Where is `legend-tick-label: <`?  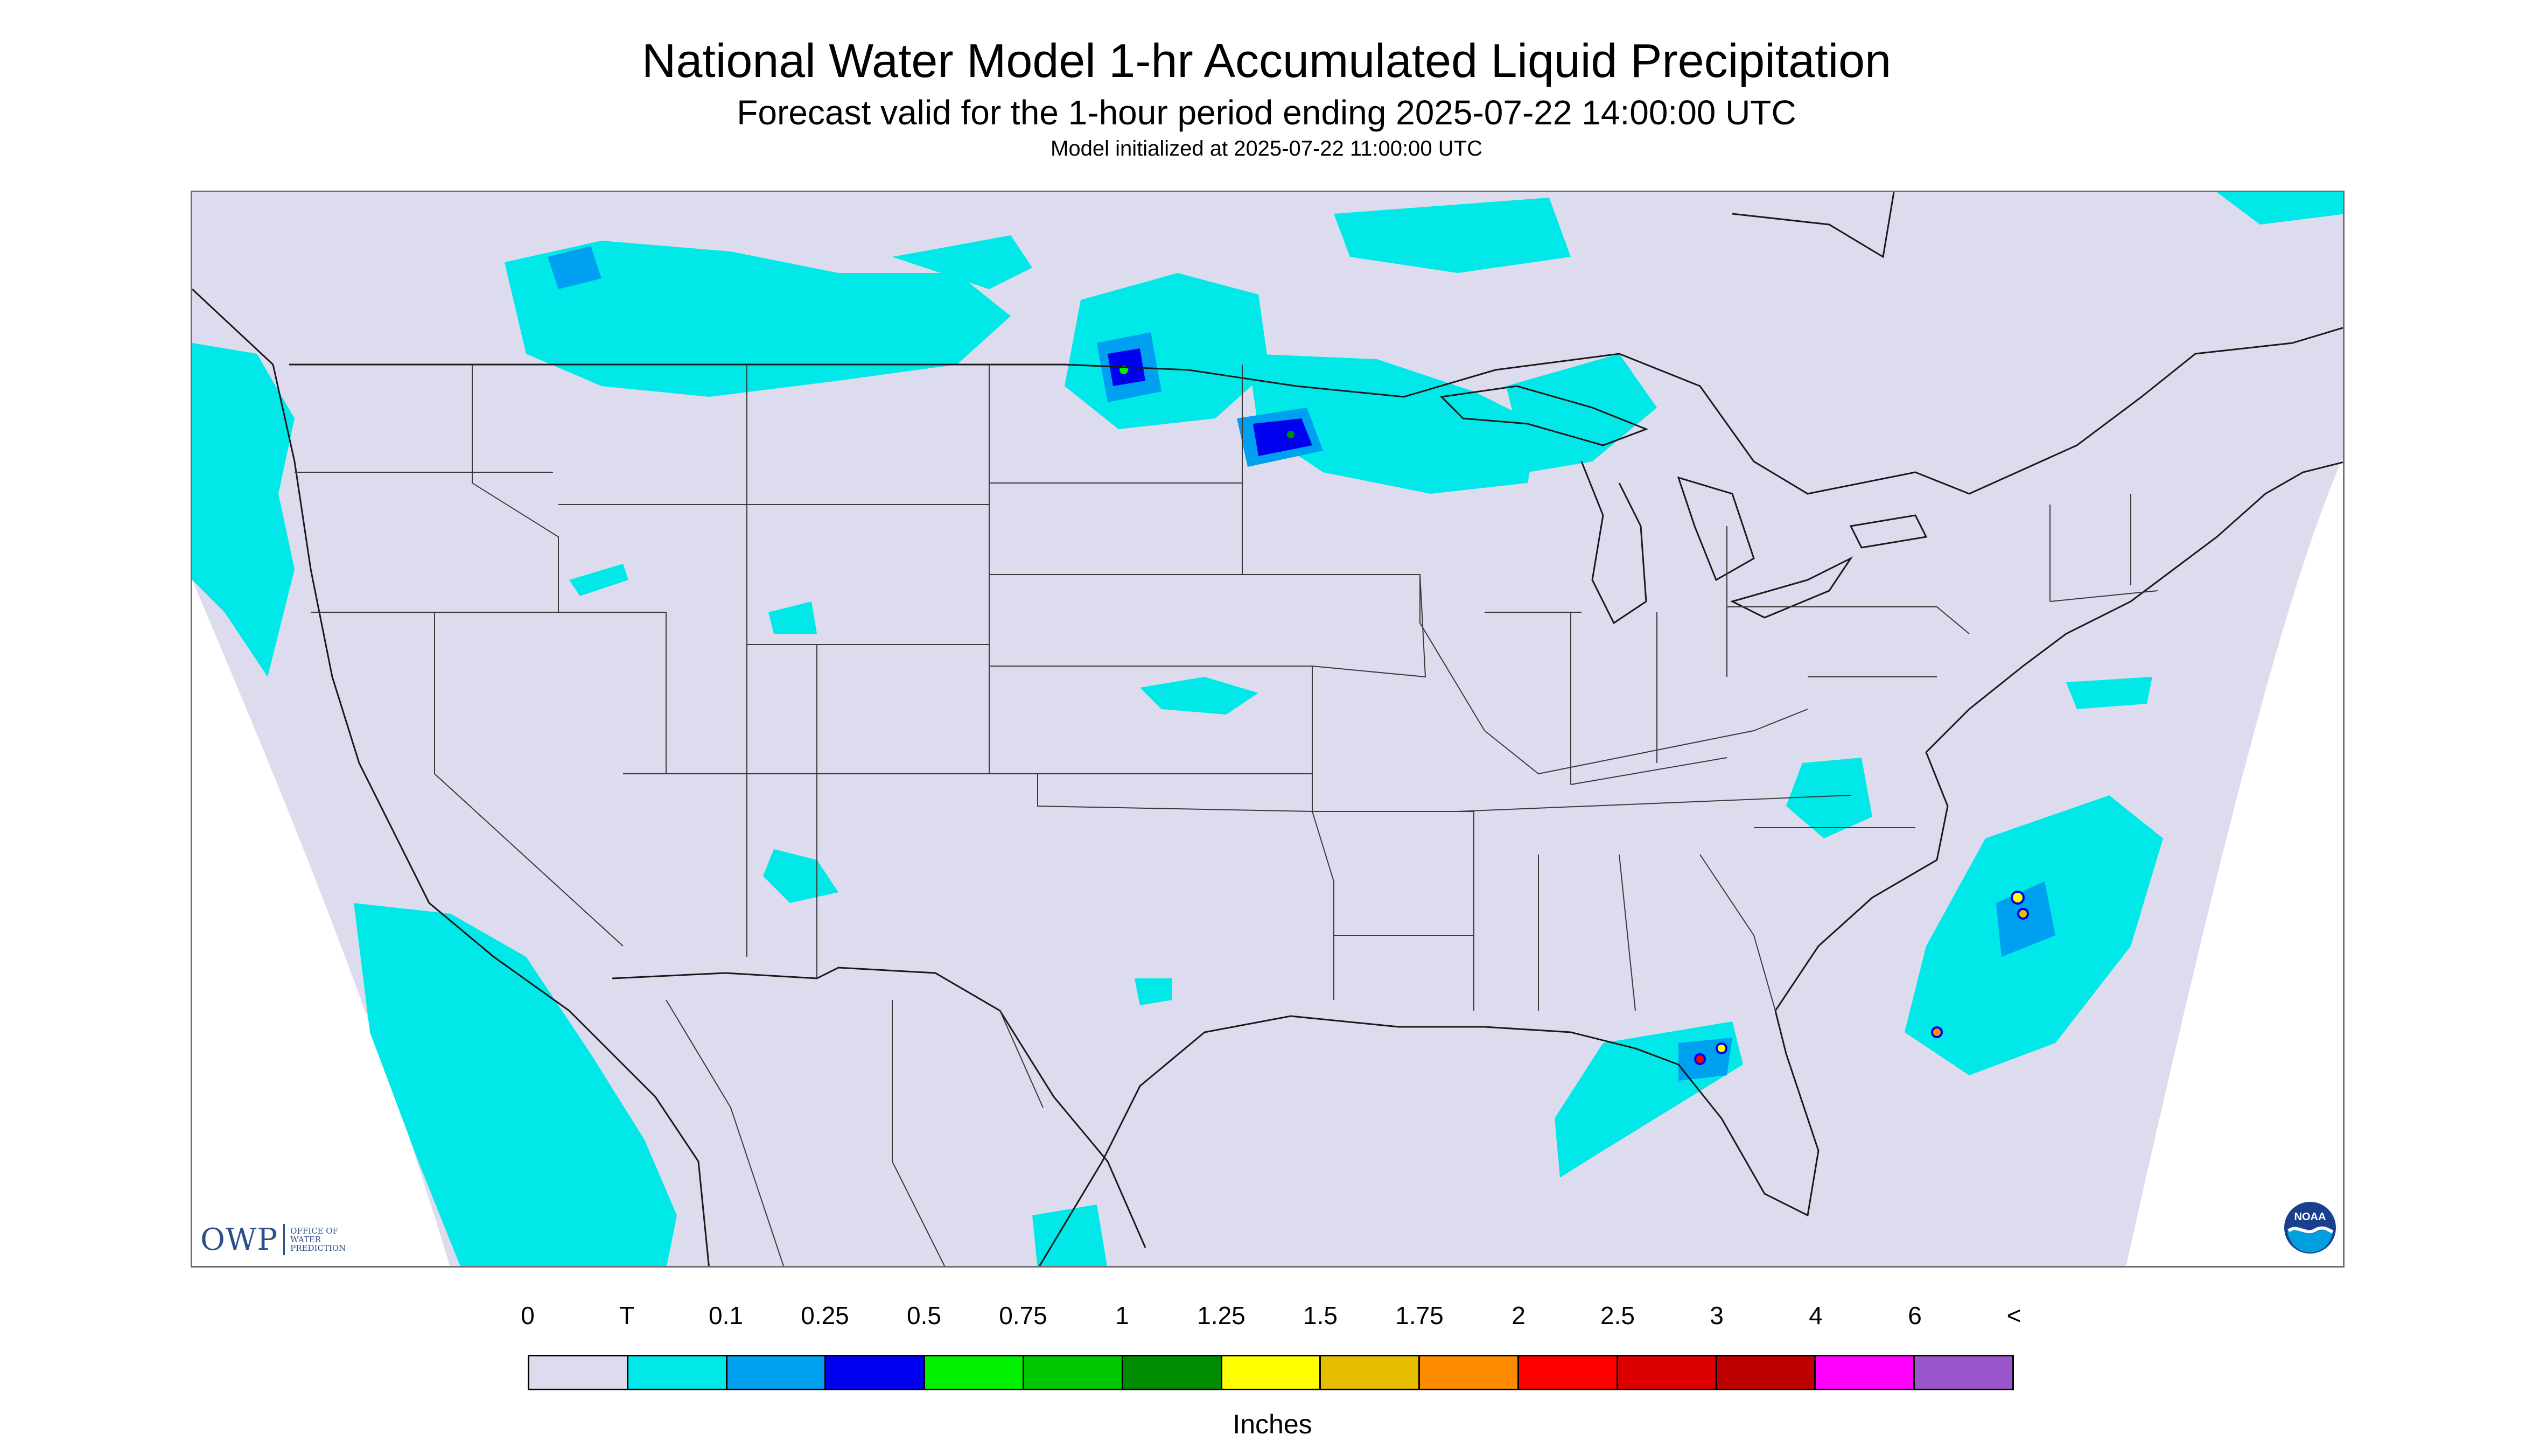
legend-tick-label: < is located at coordinates (2013, 1315).